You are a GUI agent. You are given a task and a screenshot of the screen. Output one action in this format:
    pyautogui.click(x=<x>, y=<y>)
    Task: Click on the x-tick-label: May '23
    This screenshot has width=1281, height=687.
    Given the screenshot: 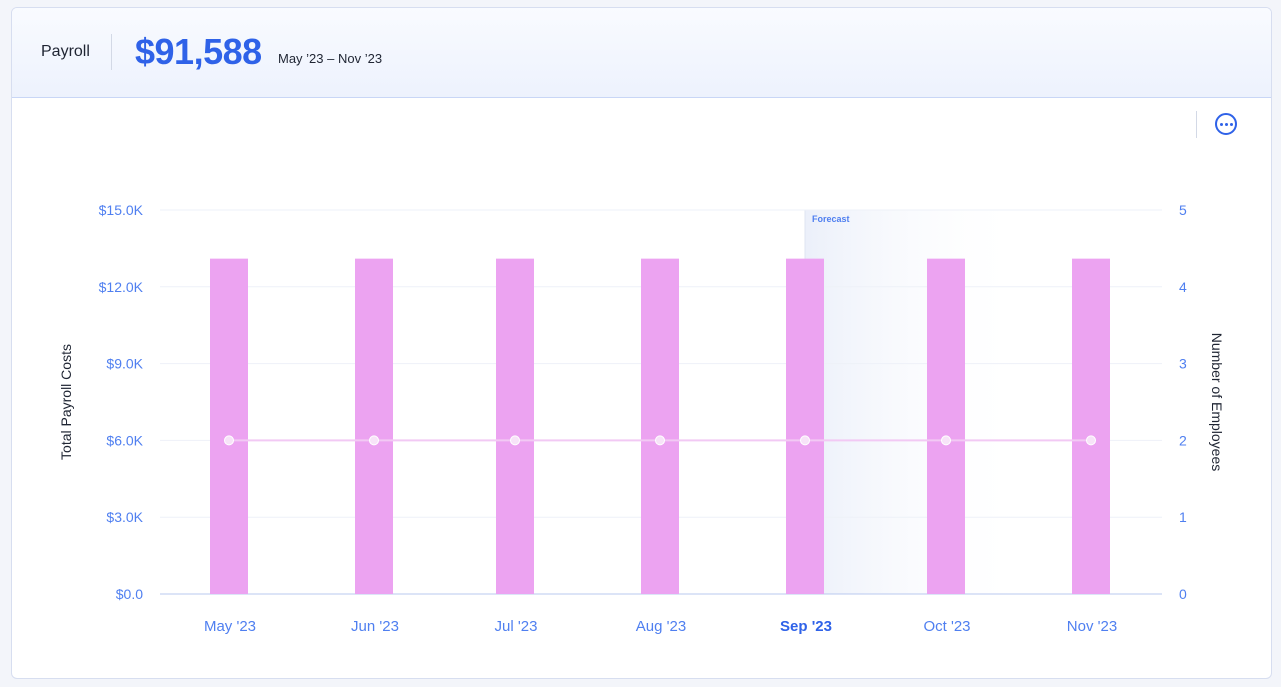 What is the action you would take?
    pyautogui.click(x=230, y=626)
    